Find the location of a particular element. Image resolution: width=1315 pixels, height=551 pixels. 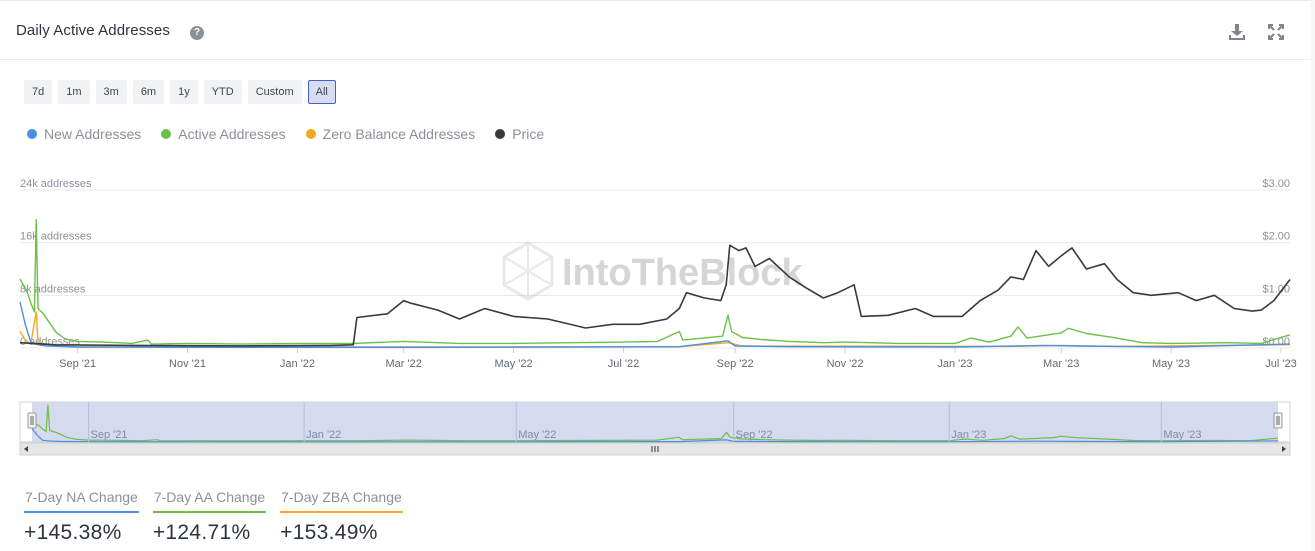

scroll-right-arrow-icon is located at coordinates (1284, 449).